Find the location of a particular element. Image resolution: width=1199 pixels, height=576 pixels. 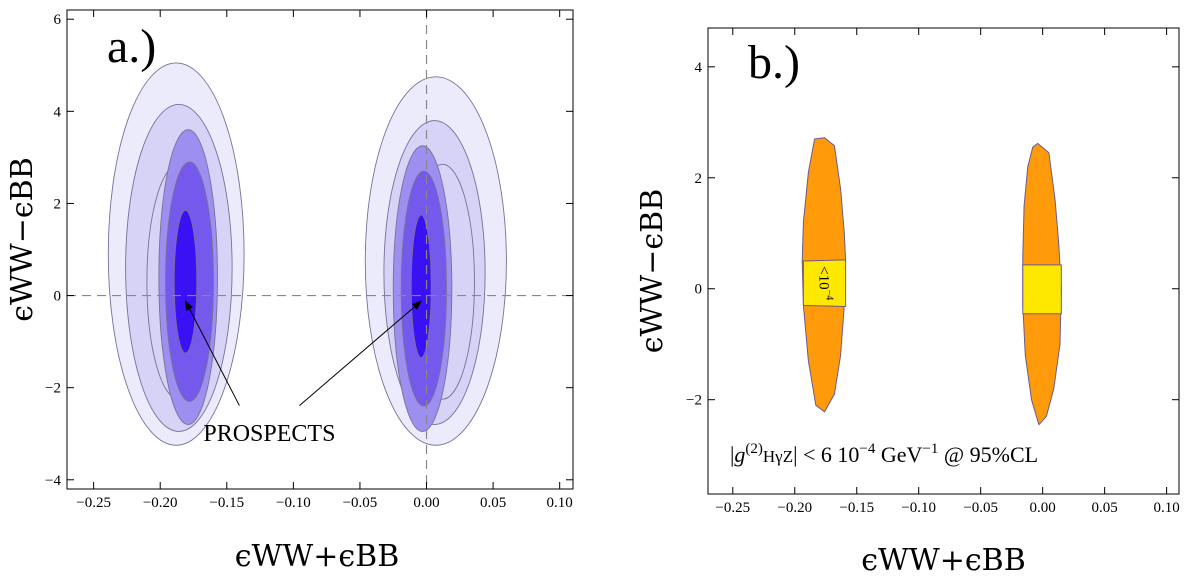

panel-a-annotation: PROSPECTS is located at coordinates (303, 373).